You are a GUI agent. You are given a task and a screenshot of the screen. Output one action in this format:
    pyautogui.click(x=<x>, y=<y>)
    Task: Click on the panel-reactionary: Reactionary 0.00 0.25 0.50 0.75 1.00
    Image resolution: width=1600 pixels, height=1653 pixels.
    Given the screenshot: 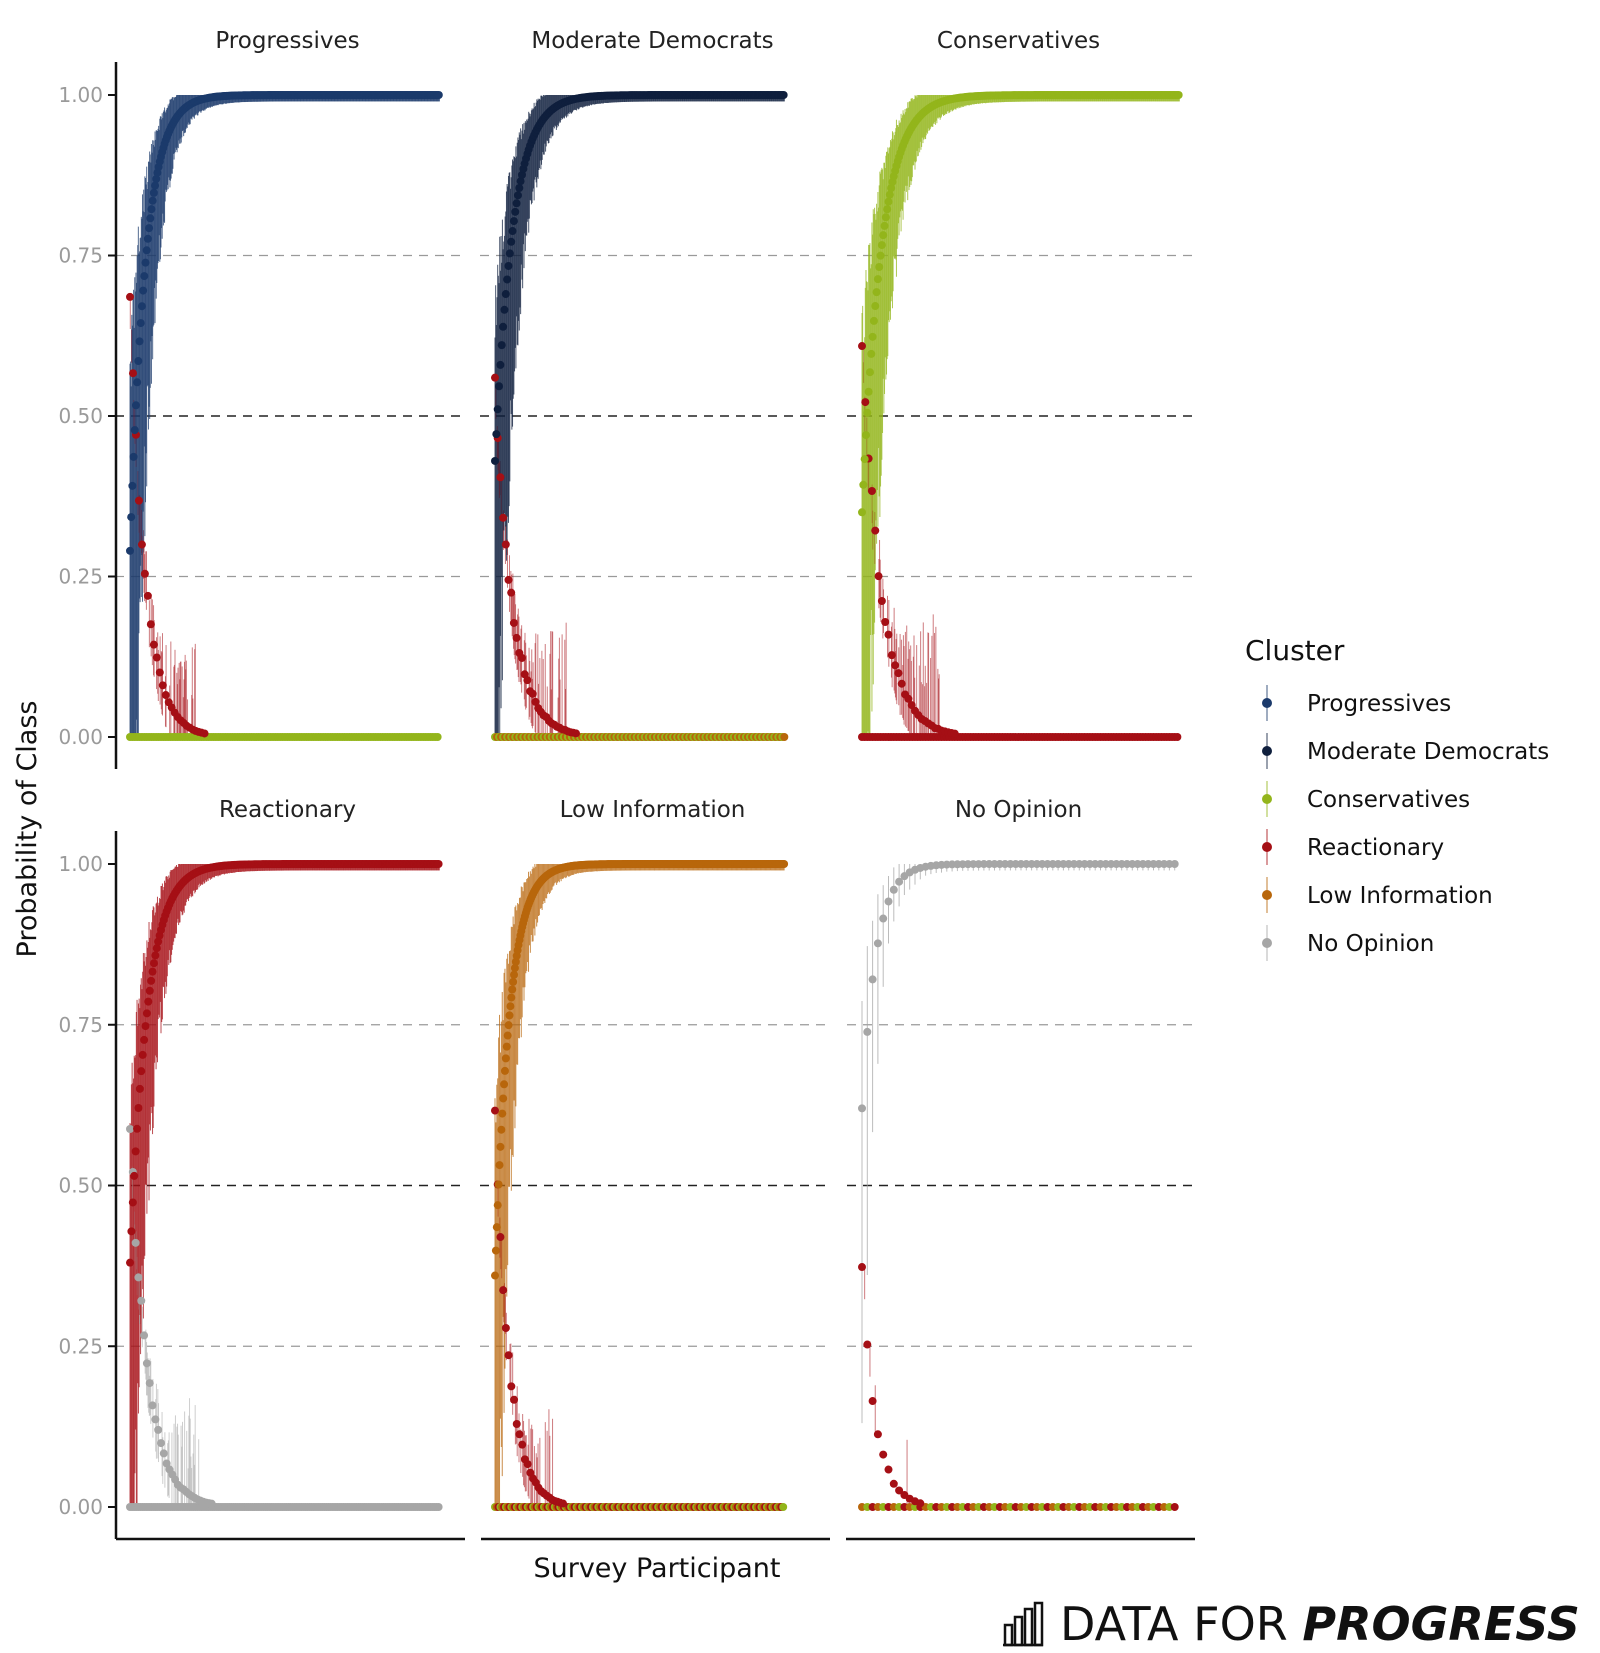 What is the action you would take?
    pyautogui.click(x=262, y=1169)
    